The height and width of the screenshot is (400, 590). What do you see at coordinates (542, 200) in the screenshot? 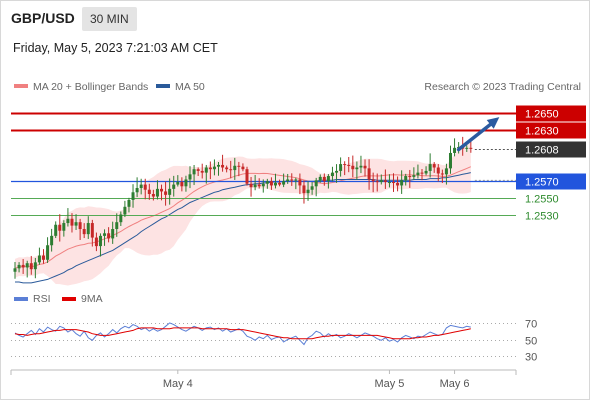
I see `support-label: 1.2550` at bounding box center [542, 200].